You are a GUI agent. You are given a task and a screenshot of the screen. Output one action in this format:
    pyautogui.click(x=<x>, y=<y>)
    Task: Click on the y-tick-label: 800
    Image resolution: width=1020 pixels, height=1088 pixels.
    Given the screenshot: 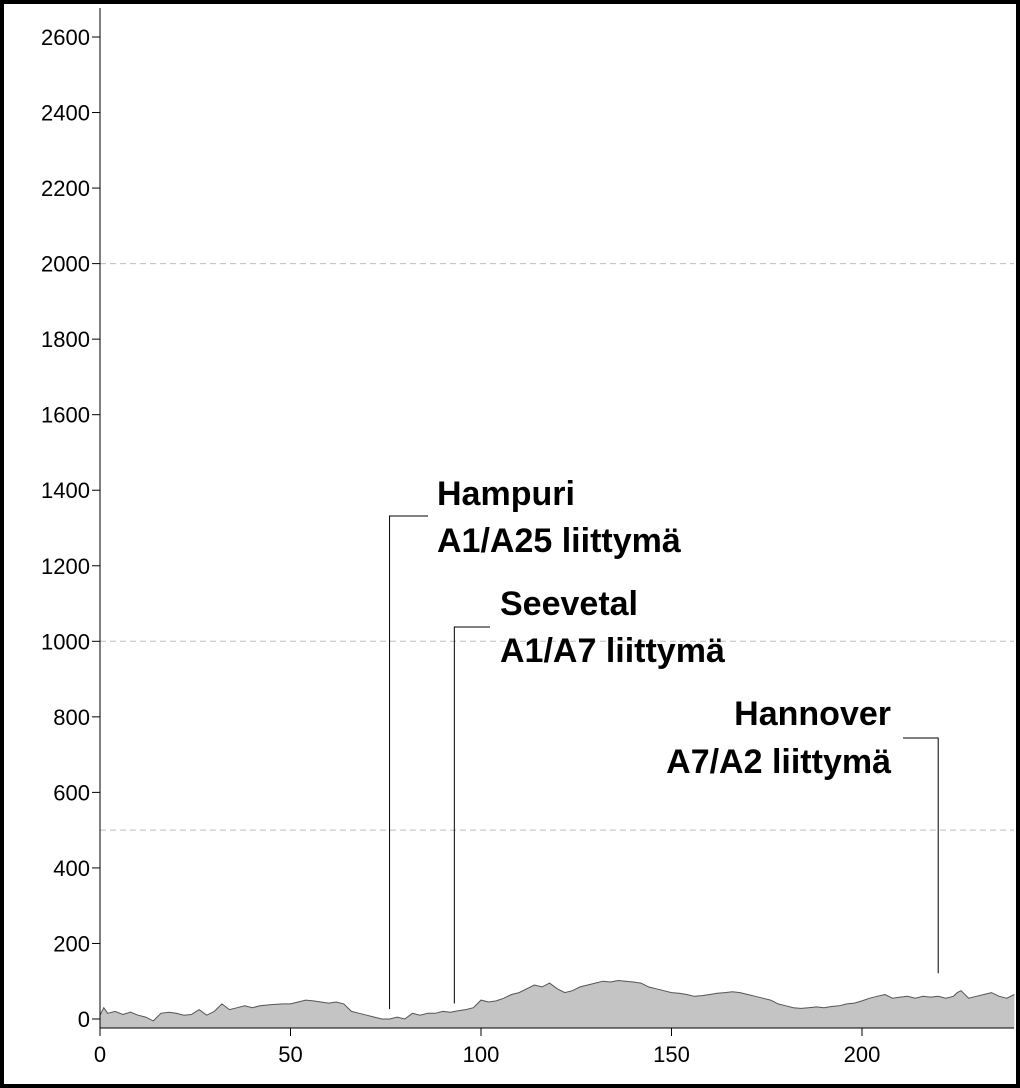 What is the action you would take?
    pyautogui.click(x=71, y=717)
    